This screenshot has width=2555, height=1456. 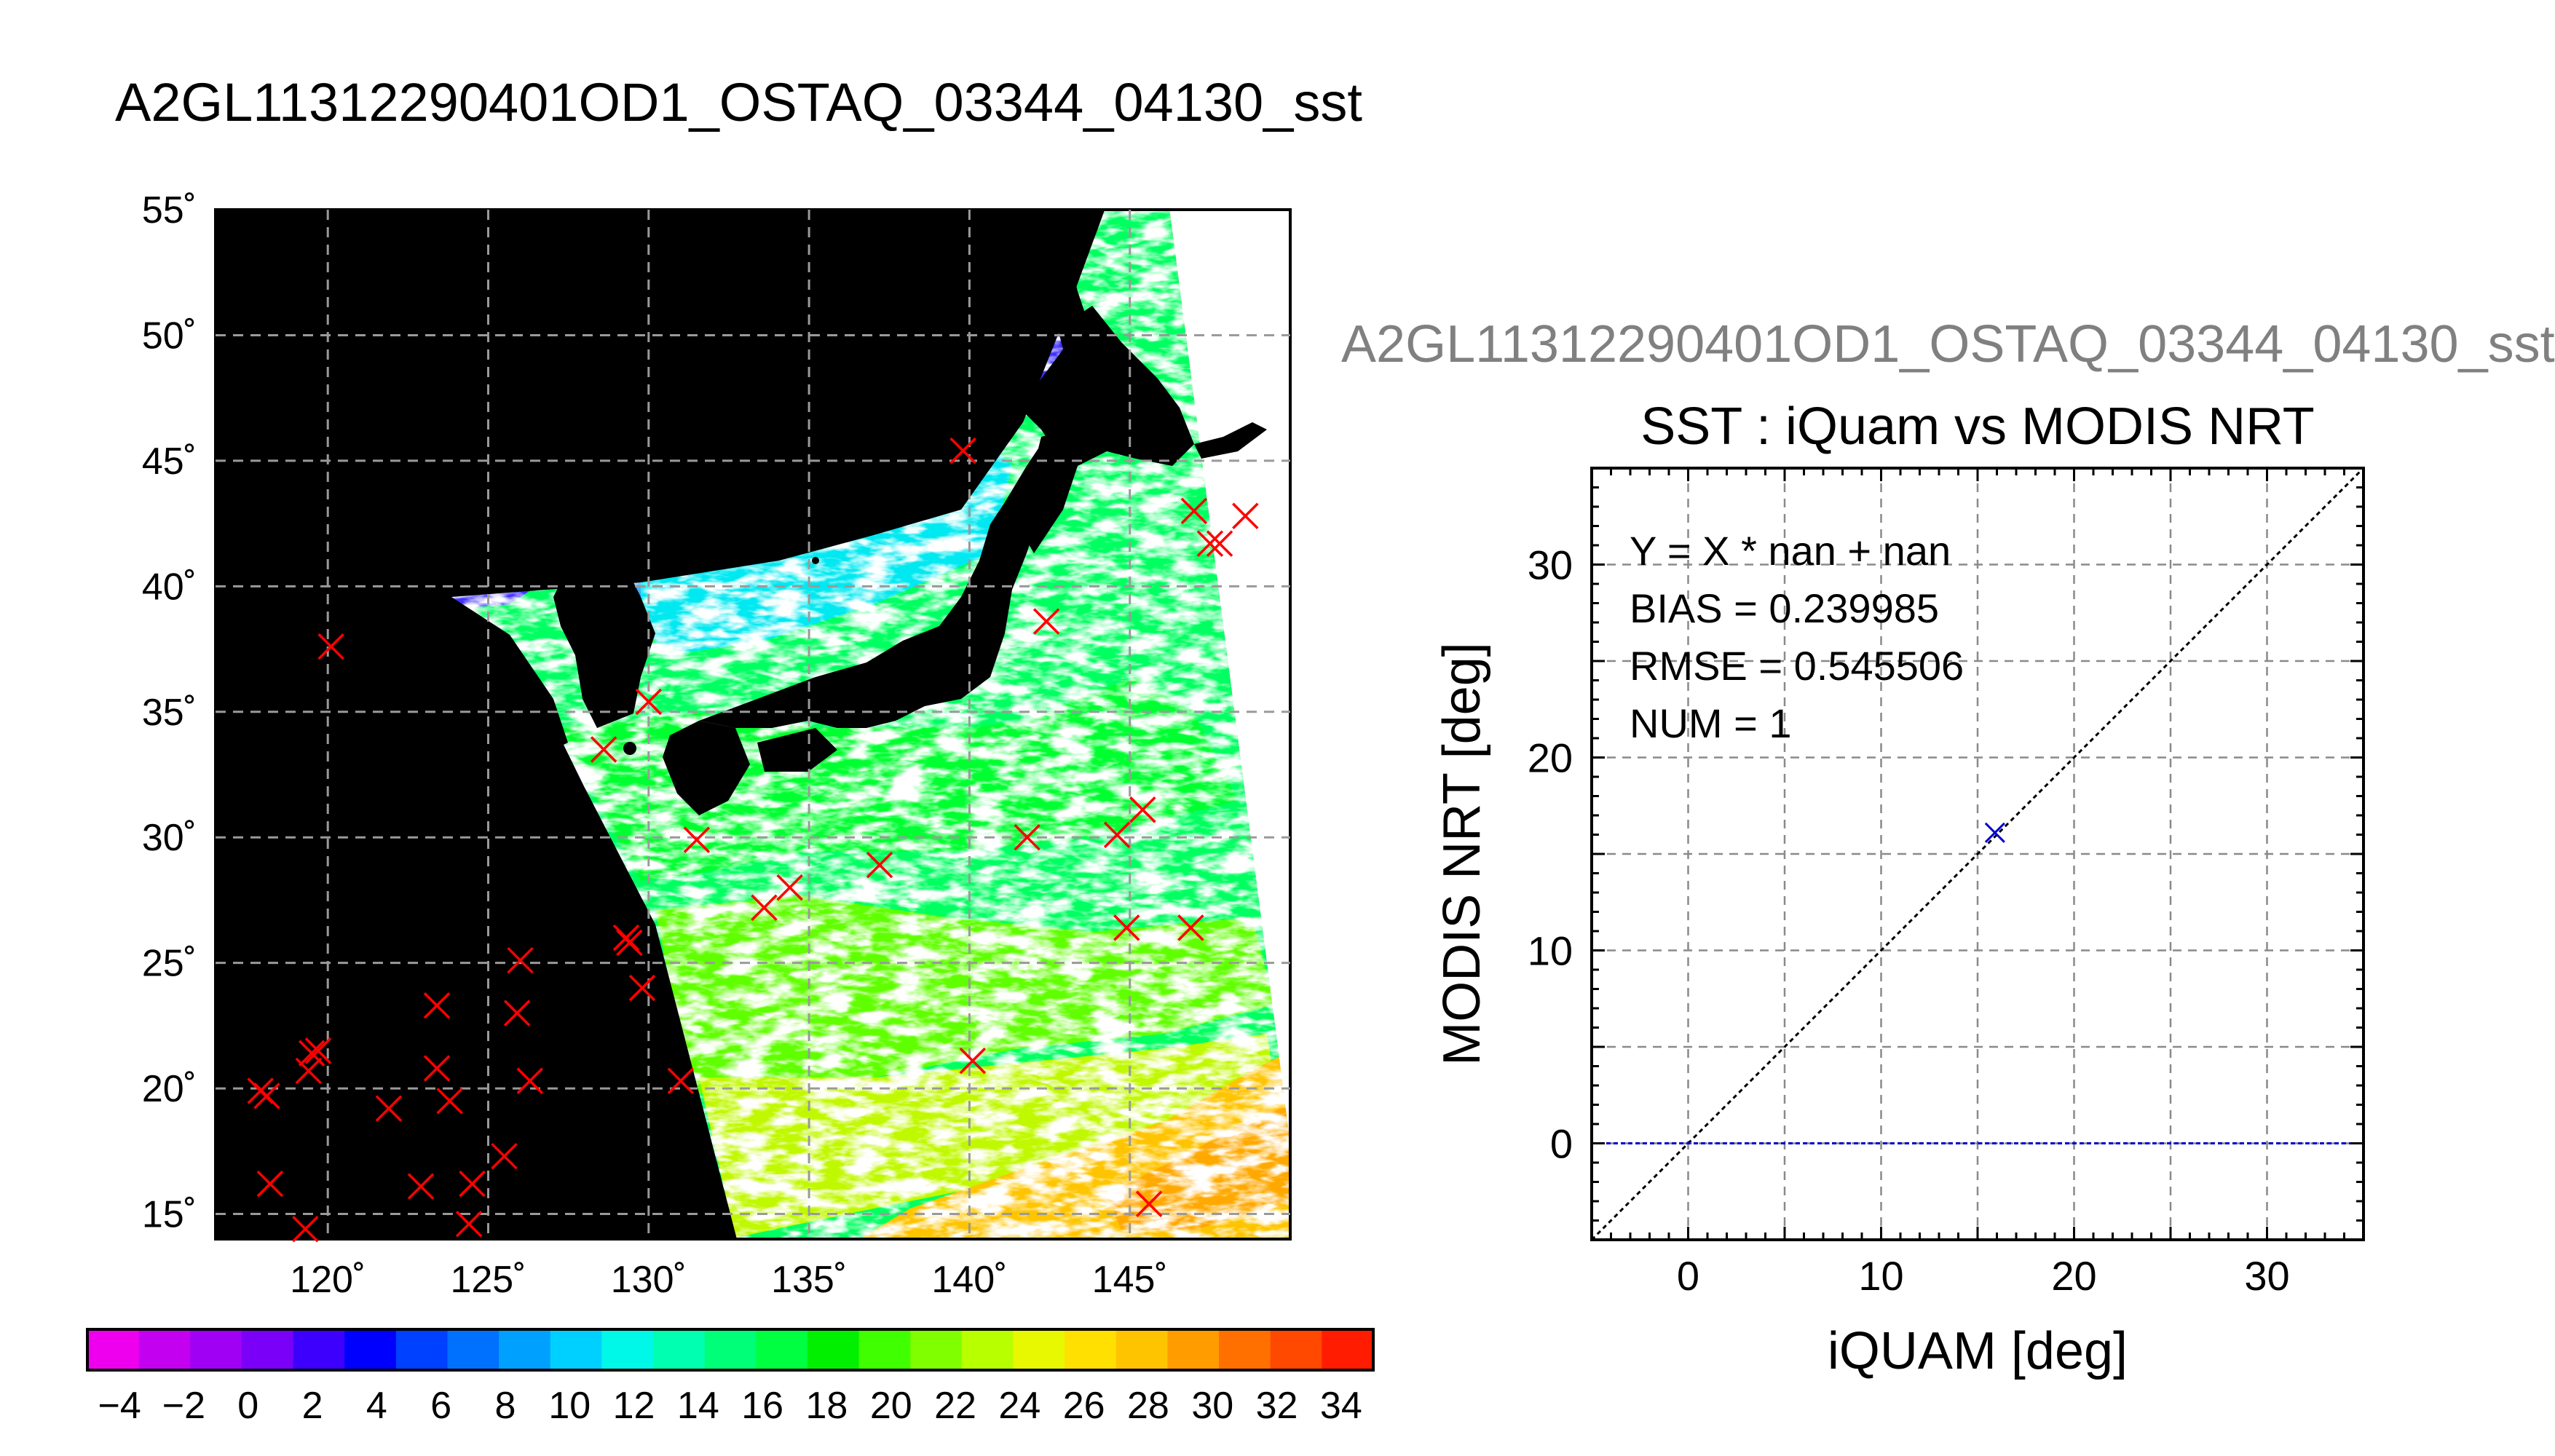 I want to click on map-y-tick-label: 15˚, so click(x=169, y=1215).